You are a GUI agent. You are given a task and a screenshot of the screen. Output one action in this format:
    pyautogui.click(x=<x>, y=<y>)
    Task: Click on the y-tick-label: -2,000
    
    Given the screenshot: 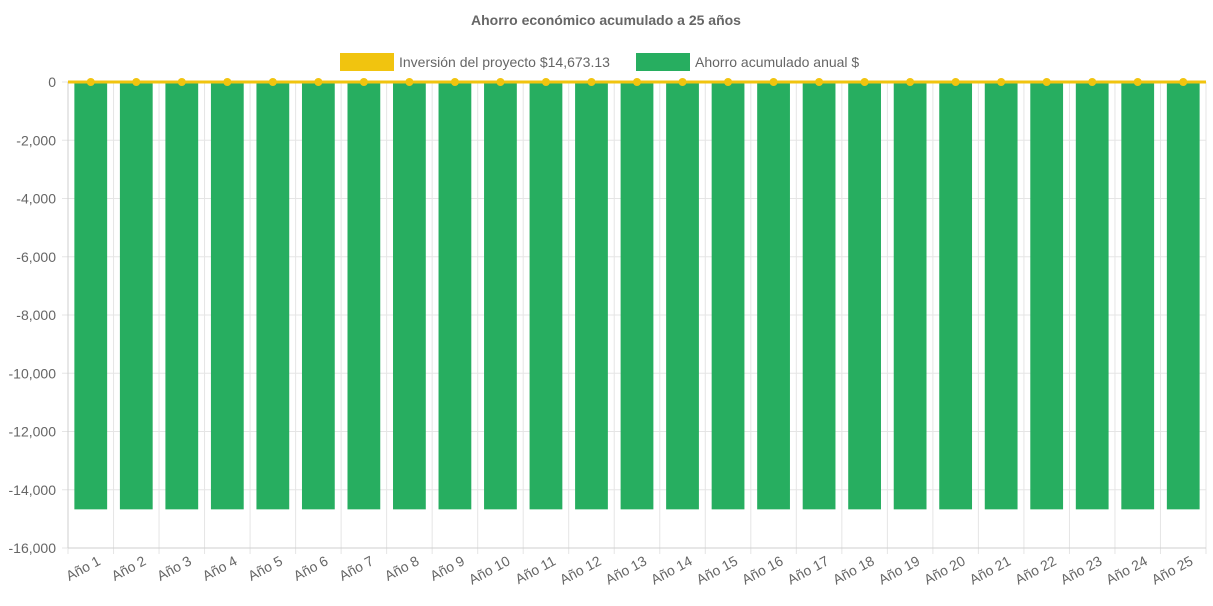 What is the action you would take?
    pyautogui.click(x=36, y=140)
    